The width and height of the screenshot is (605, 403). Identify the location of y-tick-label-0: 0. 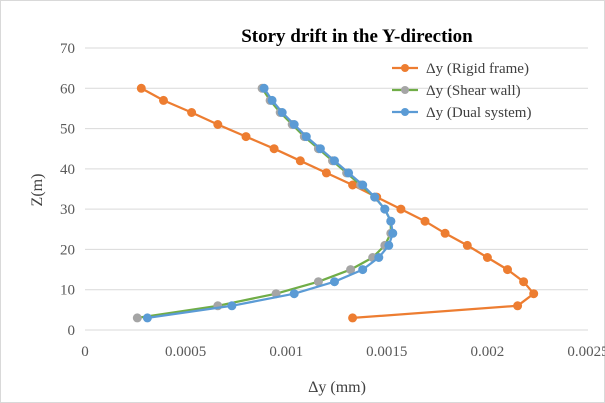
(72, 331).